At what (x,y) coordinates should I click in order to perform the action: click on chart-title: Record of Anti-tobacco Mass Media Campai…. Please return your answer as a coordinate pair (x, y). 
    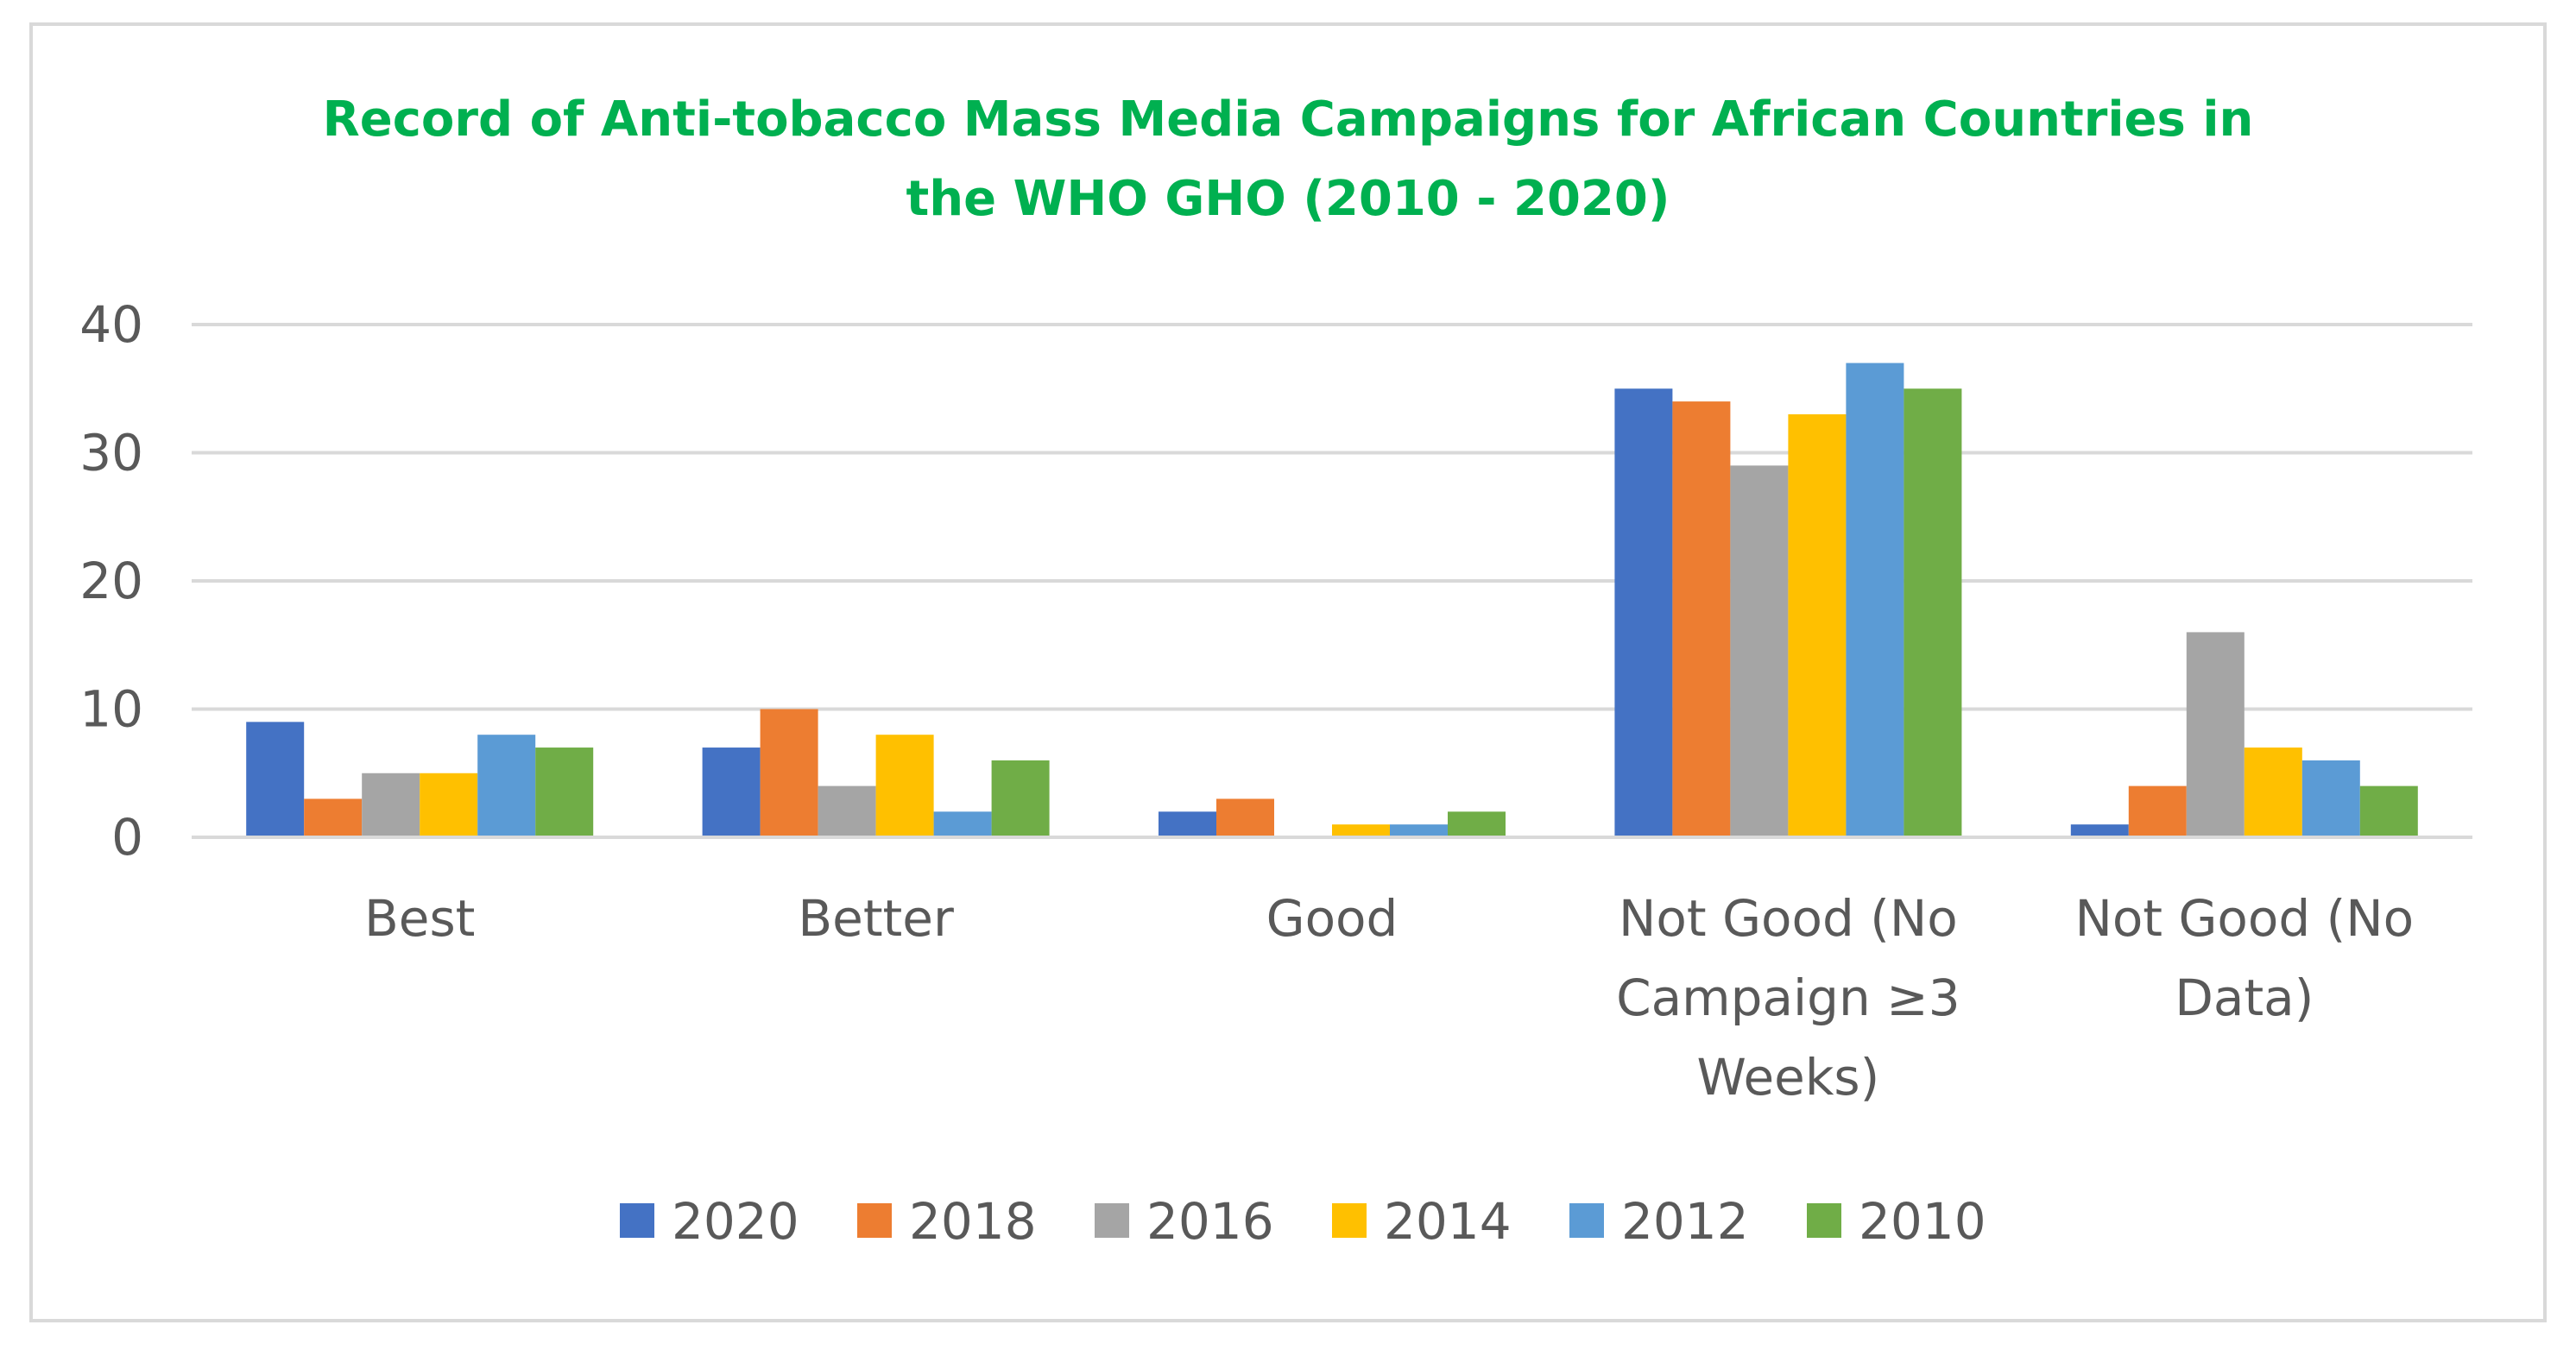
    Looking at the image, I should click on (1288, 159).